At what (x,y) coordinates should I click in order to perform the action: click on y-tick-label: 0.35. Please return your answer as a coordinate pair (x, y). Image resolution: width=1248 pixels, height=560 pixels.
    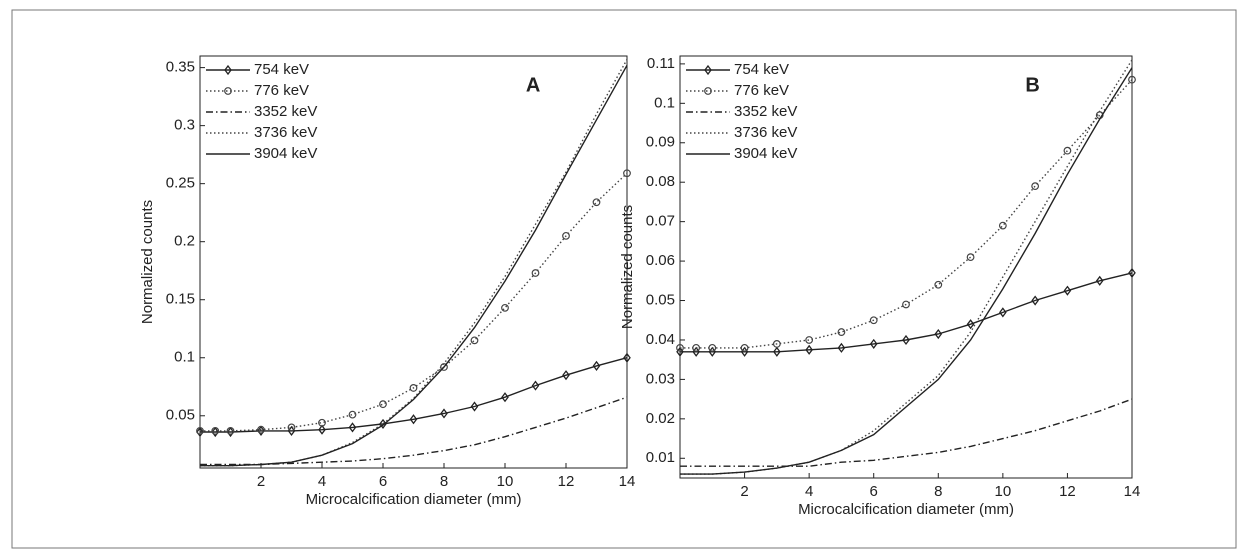
    Looking at the image, I should click on (180, 67).